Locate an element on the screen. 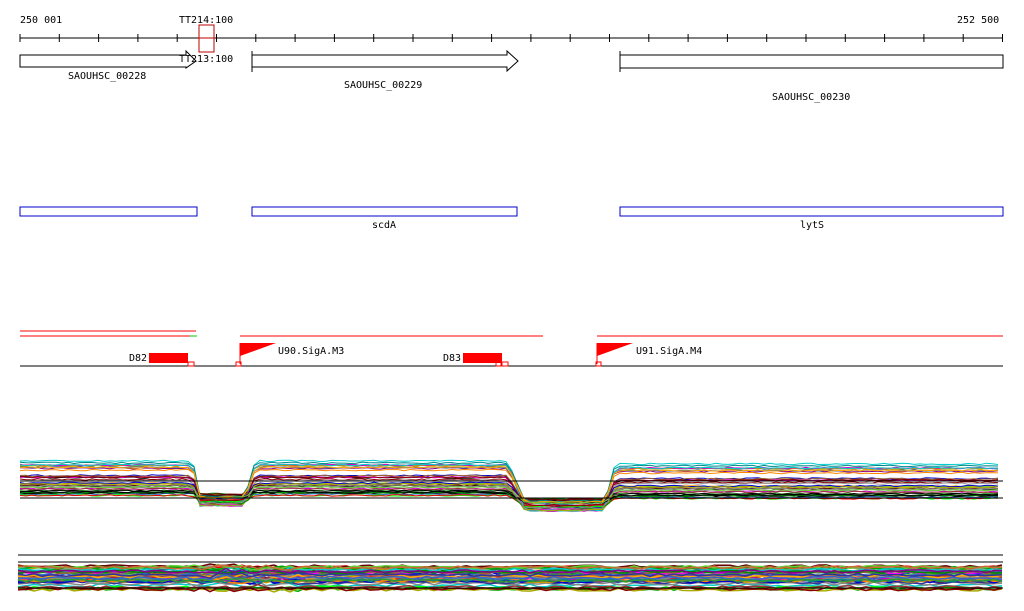  ruler is located at coordinates (511, 38).